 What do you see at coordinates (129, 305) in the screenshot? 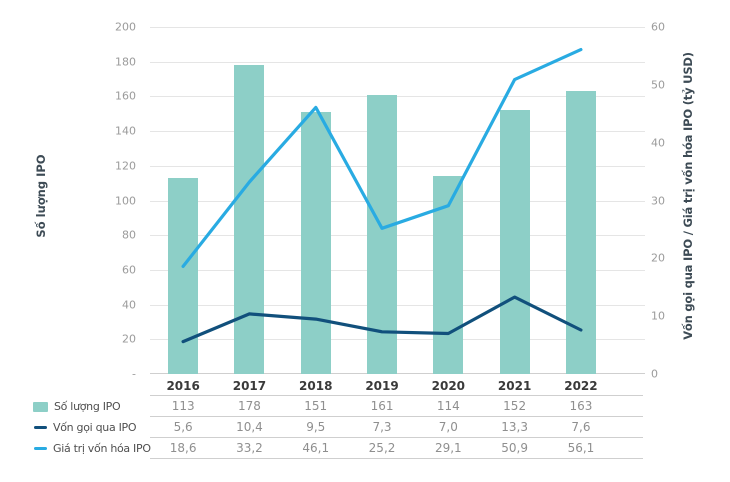
I see `left-axis-tick-label: 40` at bounding box center [129, 305].